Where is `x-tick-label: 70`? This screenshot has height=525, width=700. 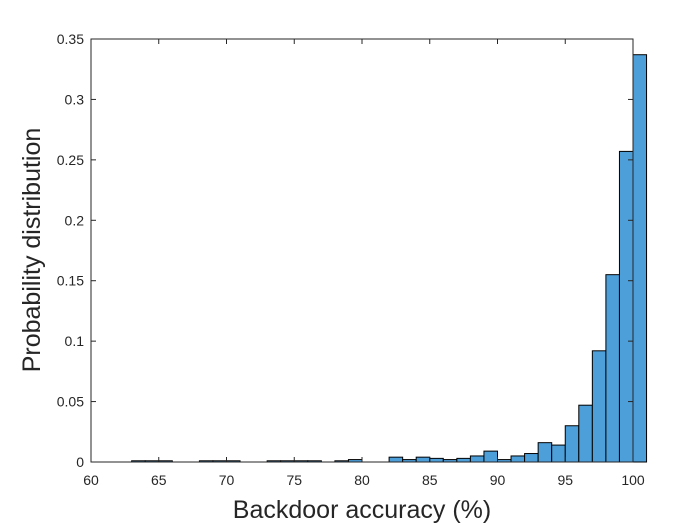
x-tick-label: 70 is located at coordinates (227, 480).